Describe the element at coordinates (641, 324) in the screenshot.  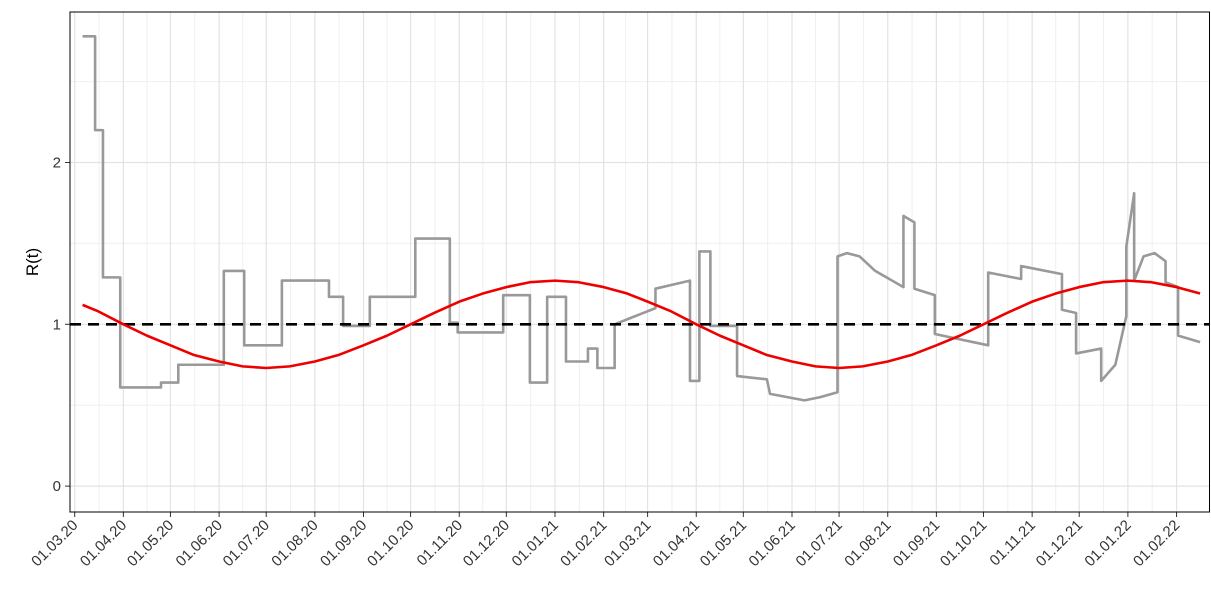
I see `data-line` at that location.